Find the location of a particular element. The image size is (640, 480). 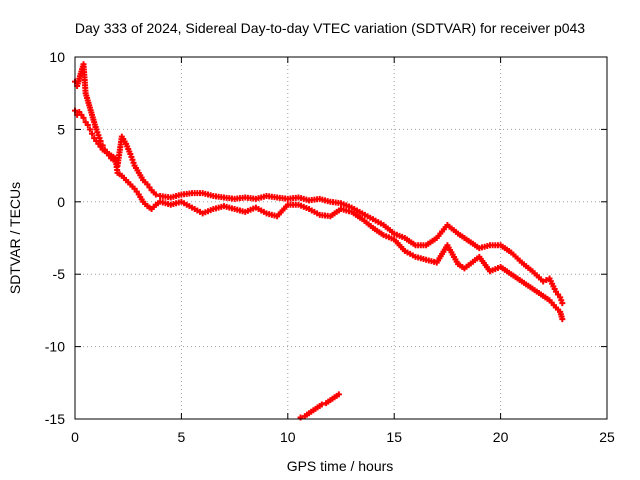

x-tick-label: 25 is located at coordinates (607, 437).